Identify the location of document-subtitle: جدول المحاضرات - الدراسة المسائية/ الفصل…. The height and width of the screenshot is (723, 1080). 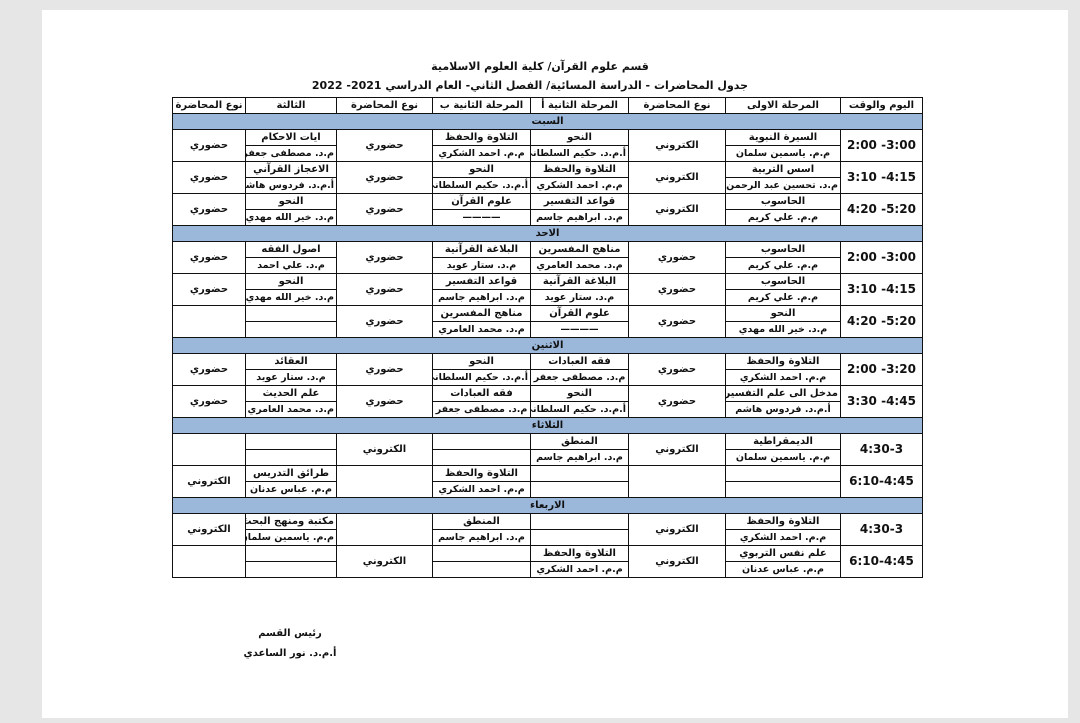
(530, 85).